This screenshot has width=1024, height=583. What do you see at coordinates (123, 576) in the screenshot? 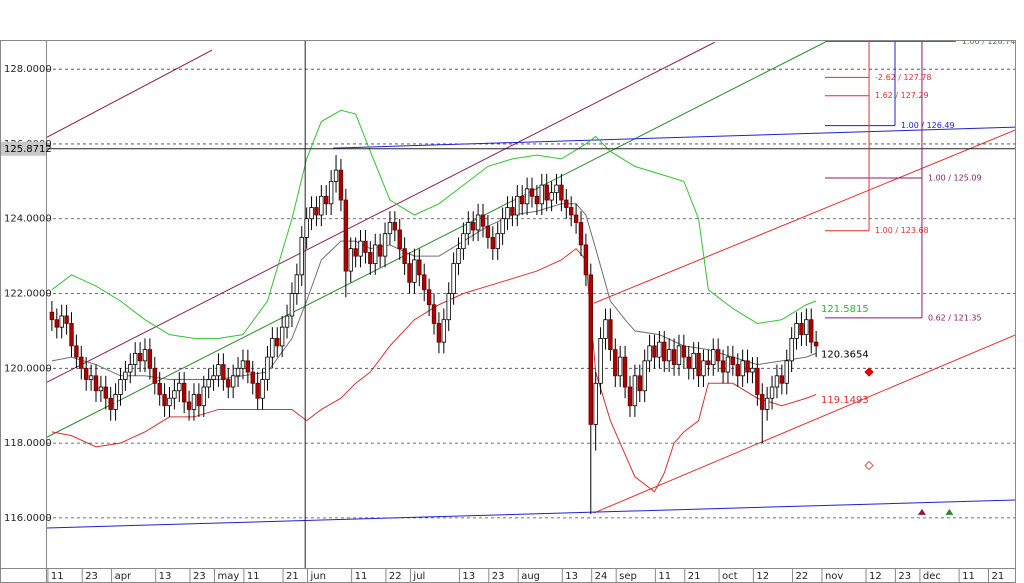
I see `x-tick-label: apr` at bounding box center [123, 576].